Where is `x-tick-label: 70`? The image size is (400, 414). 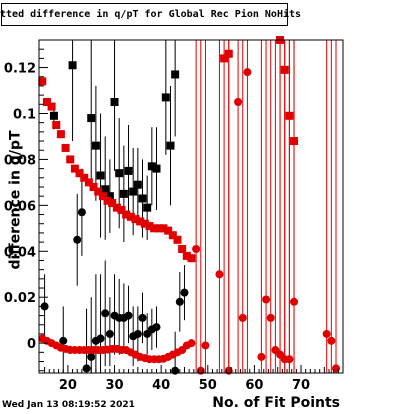 x-tick-label: 70 is located at coordinates (301, 385).